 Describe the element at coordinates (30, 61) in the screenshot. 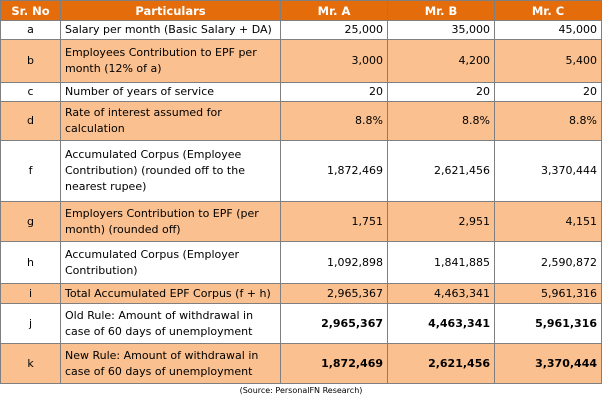

I see `row-sr: b` at that location.